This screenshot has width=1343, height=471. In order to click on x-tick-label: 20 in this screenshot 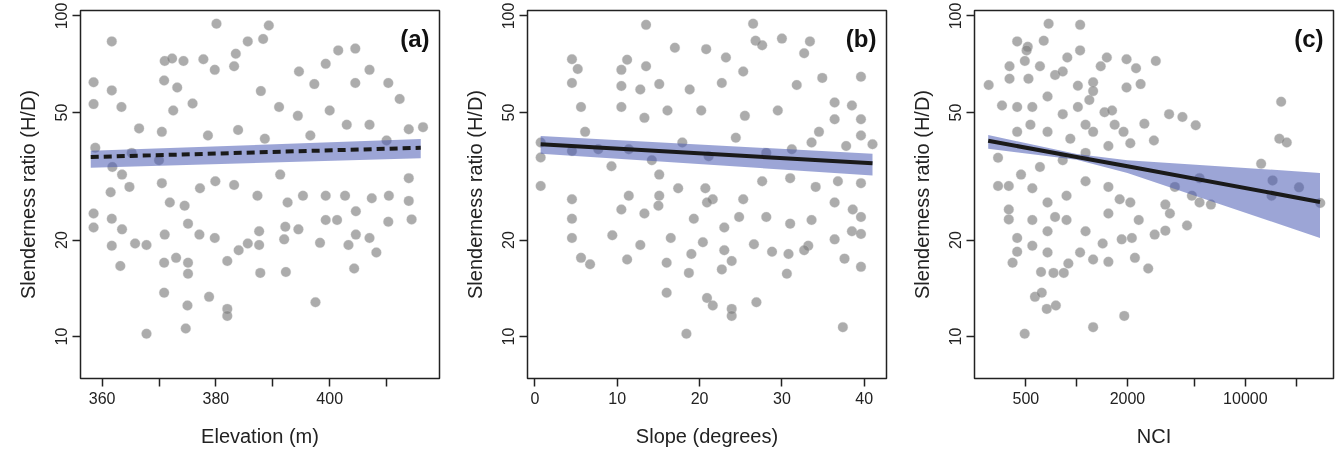, I will do `click(699, 398)`.